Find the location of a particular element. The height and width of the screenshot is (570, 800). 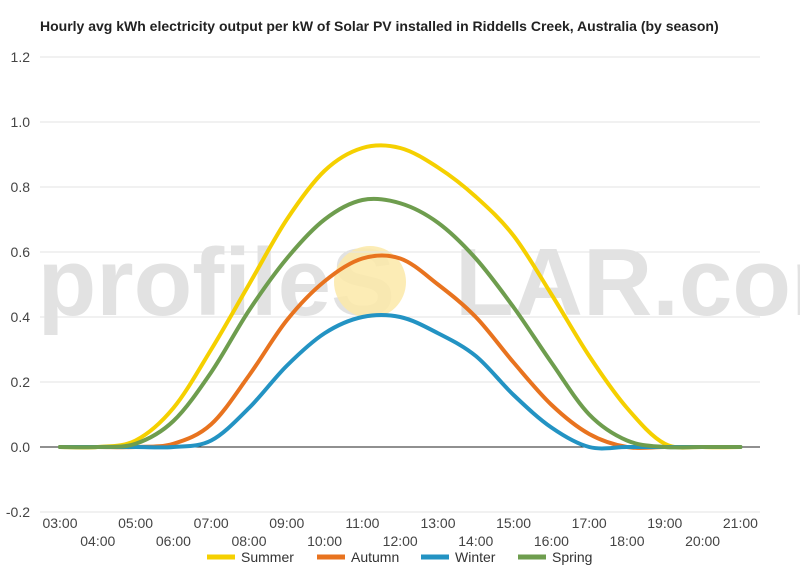

y-tick-label: 1.2 is located at coordinates (21, 57).